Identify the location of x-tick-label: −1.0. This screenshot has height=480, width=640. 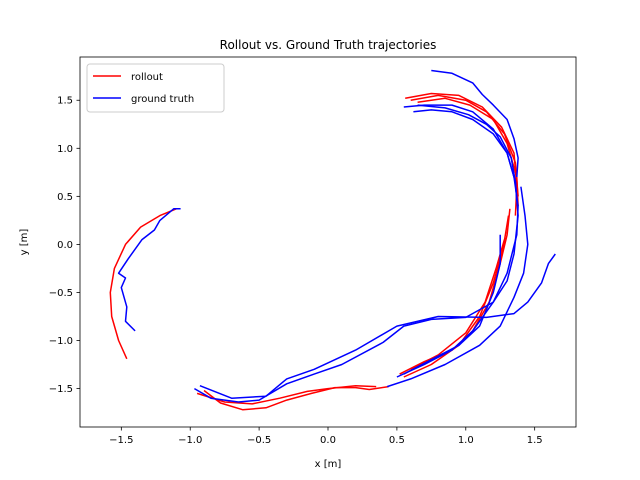
(190, 440).